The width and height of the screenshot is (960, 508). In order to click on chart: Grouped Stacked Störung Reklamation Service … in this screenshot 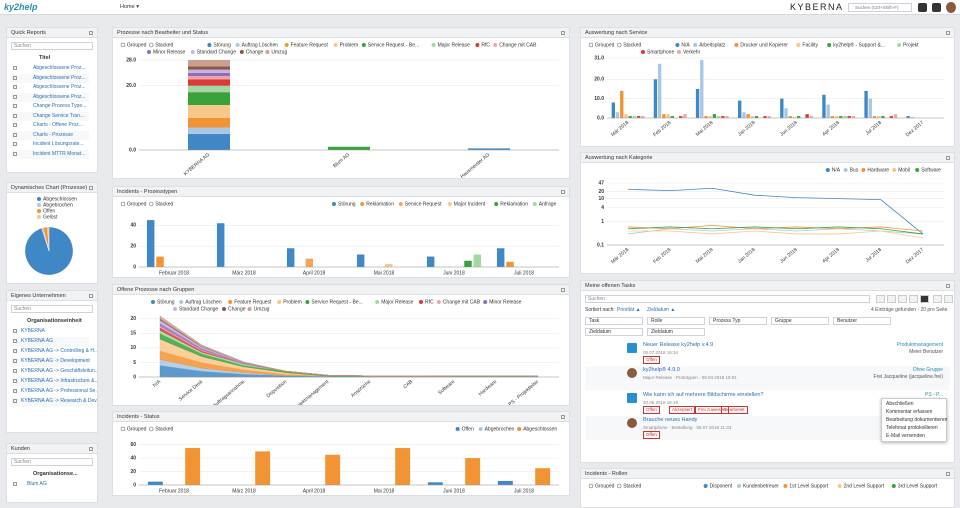, I will do `click(339, 238)`.